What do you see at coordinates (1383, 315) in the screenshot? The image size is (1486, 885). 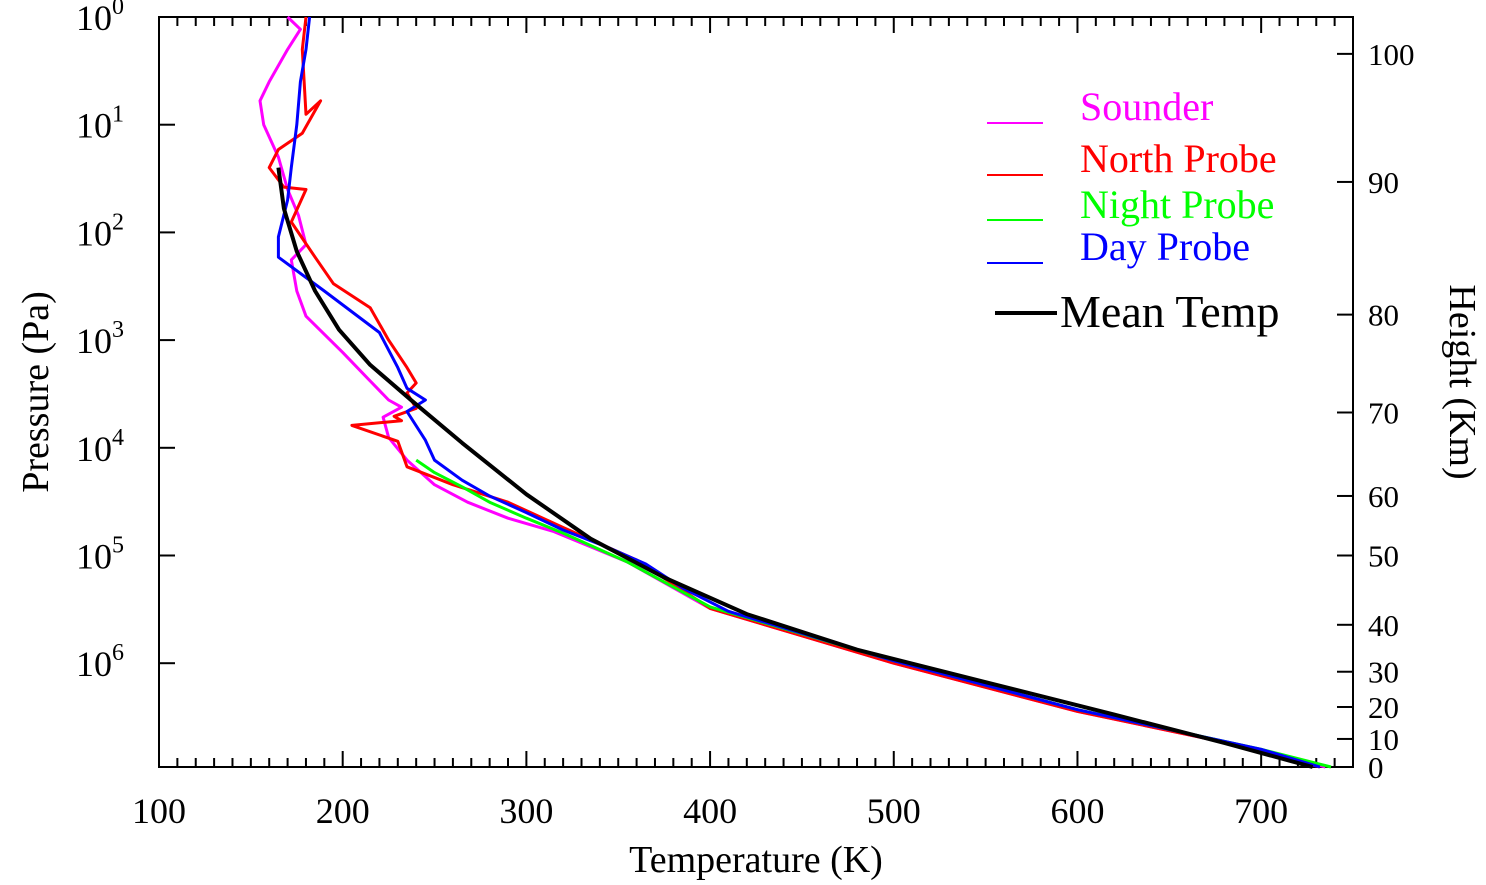 I see `y2-tick-label: 80` at bounding box center [1383, 315].